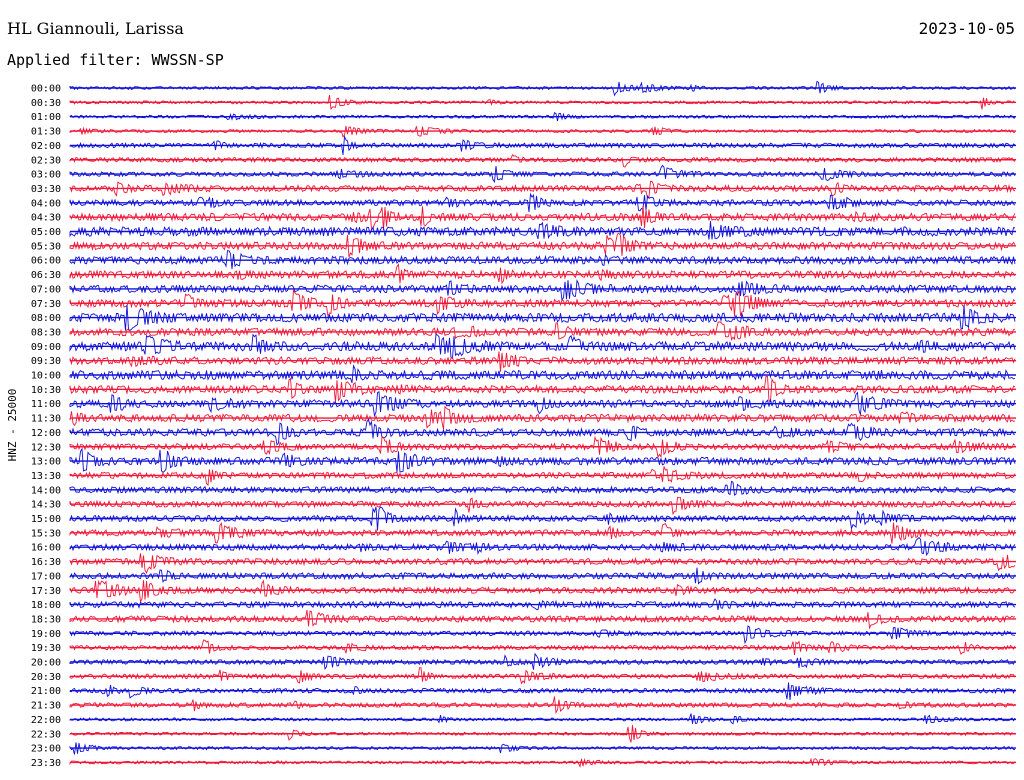  What do you see at coordinates (46, 519) in the screenshot?
I see `row-time-label: 15:00` at bounding box center [46, 519].